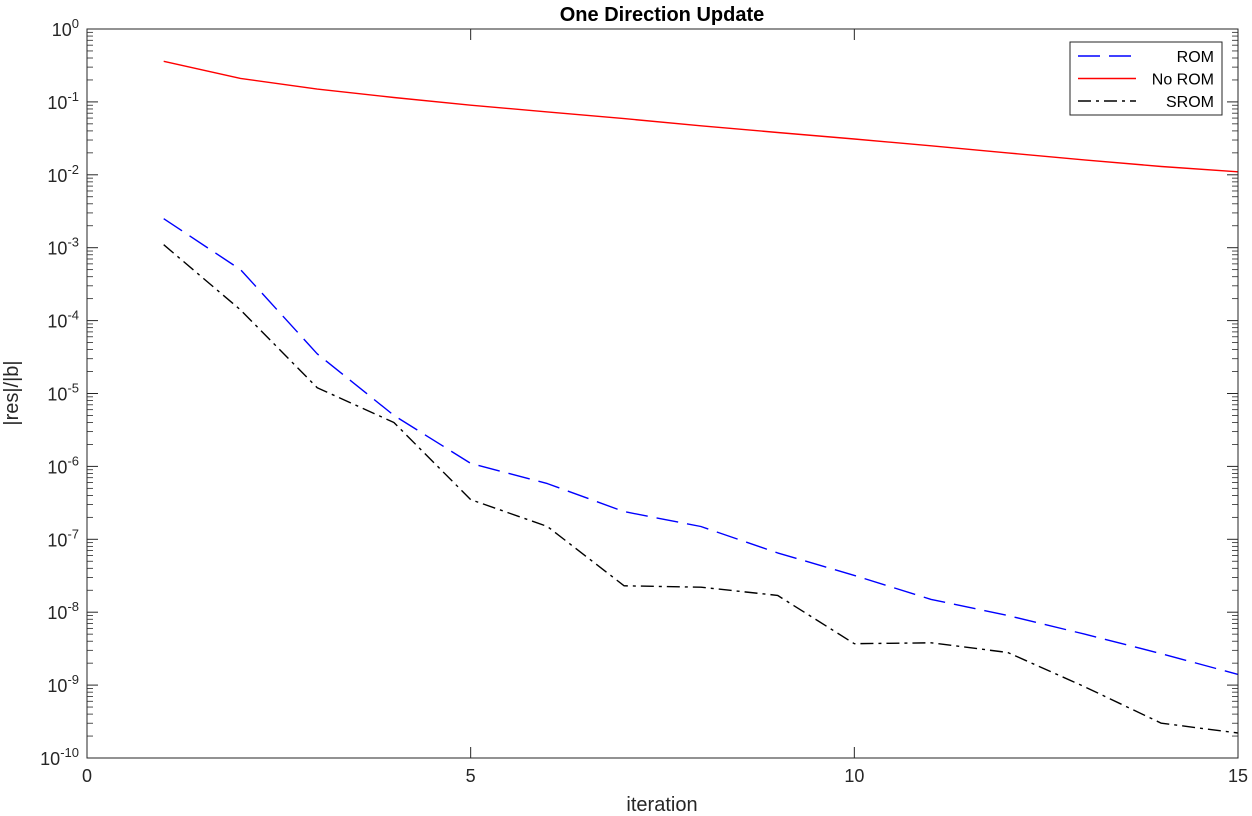 The image size is (1252, 816). I want to click on y-tick-label: 10⁻¹, so click(63, 101).